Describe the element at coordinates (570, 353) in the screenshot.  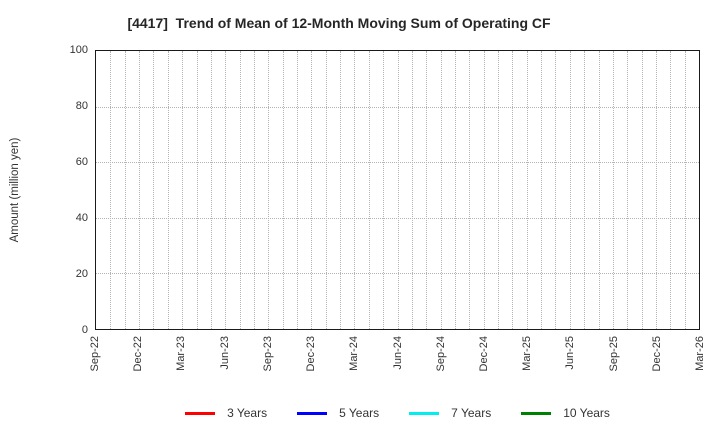
I see `x-tick-label: Jun-25` at that location.